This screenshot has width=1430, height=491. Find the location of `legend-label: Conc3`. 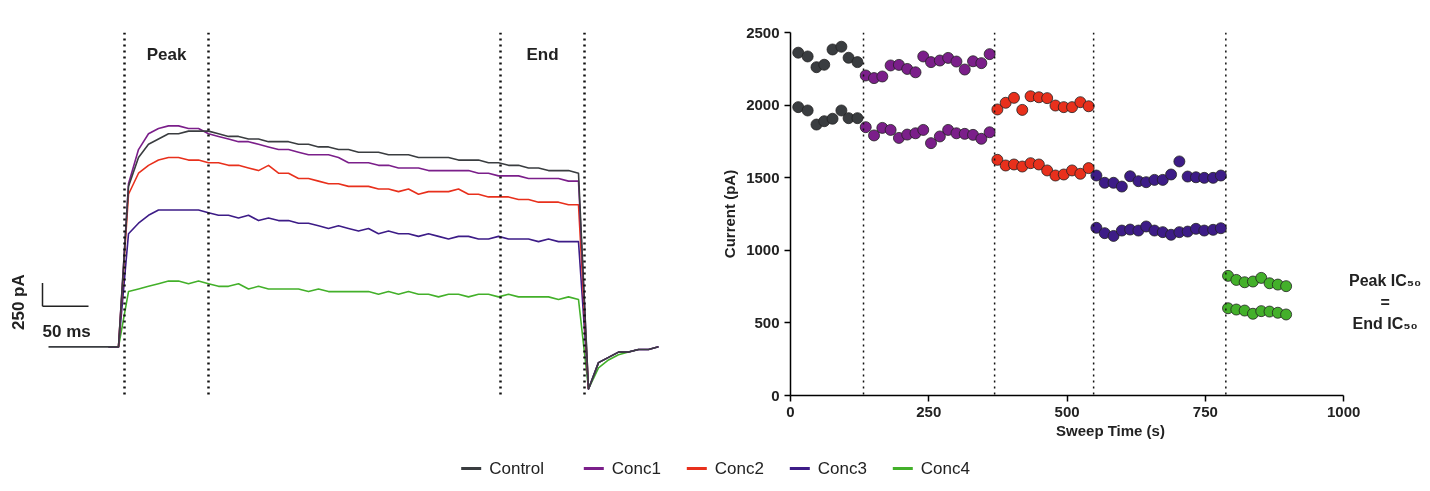

legend-label: Conc3 is located at coordinates (842, 468).